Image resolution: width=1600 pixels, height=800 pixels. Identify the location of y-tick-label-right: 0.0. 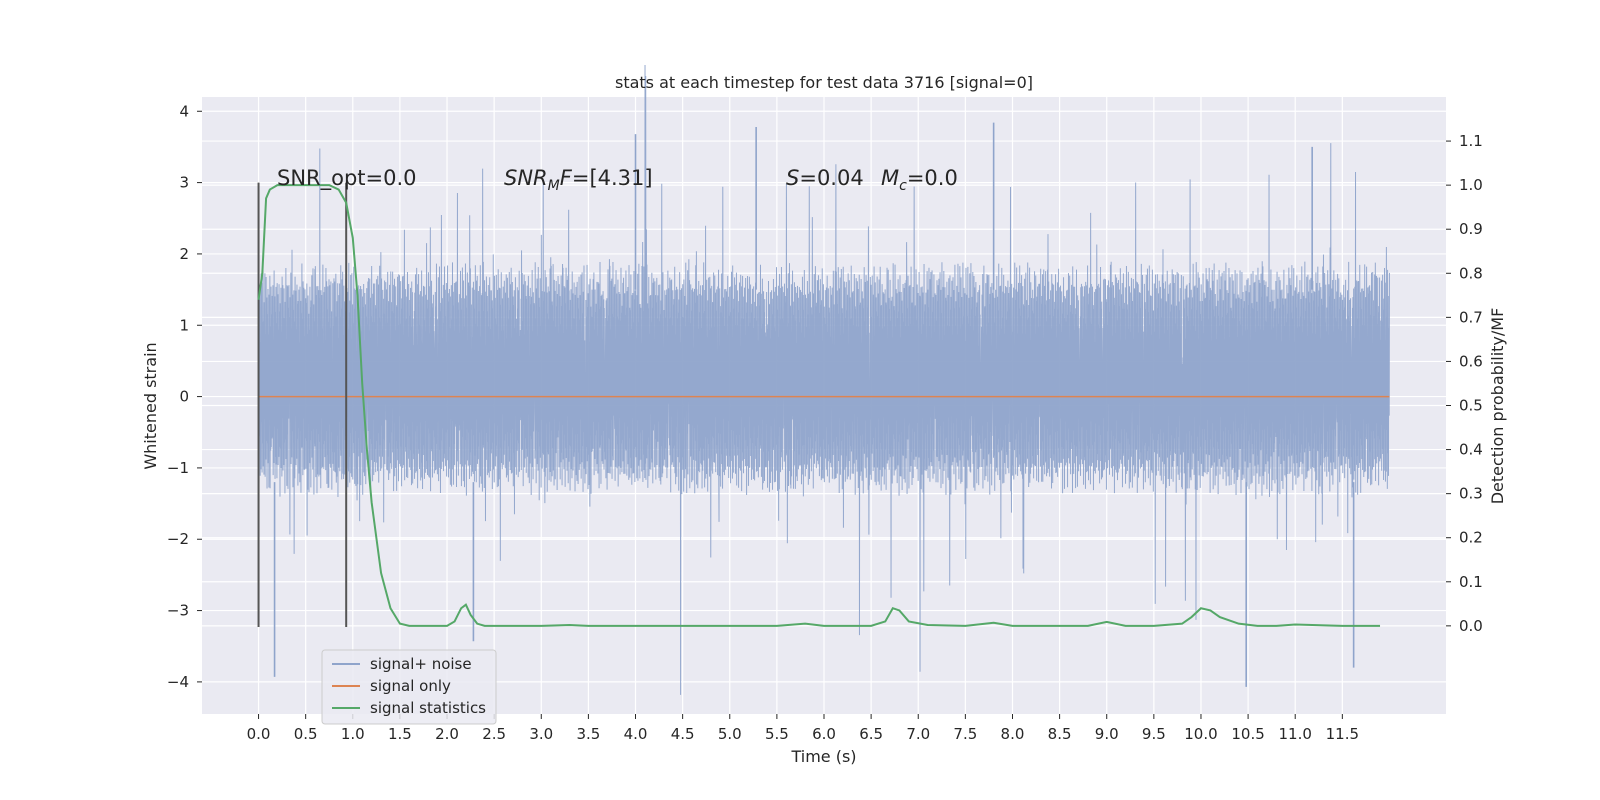
(1471, 626).